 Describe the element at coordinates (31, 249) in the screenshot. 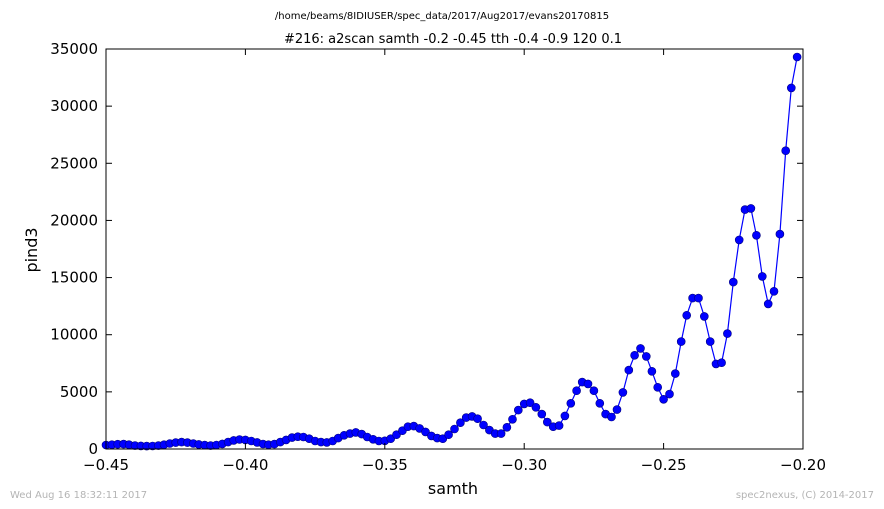

I see `y-axis-label: pind3` at that location.